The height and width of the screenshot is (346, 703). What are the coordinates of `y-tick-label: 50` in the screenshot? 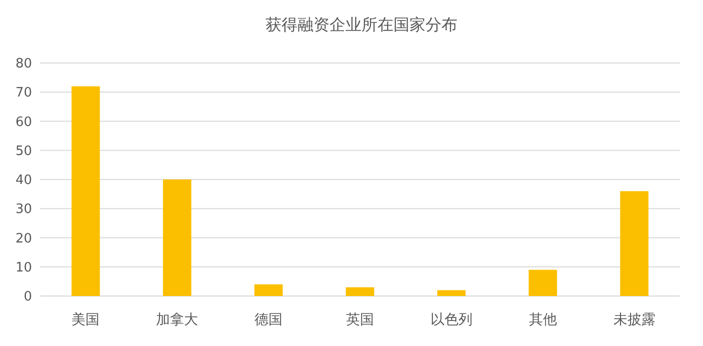 It's located at (23, 151).